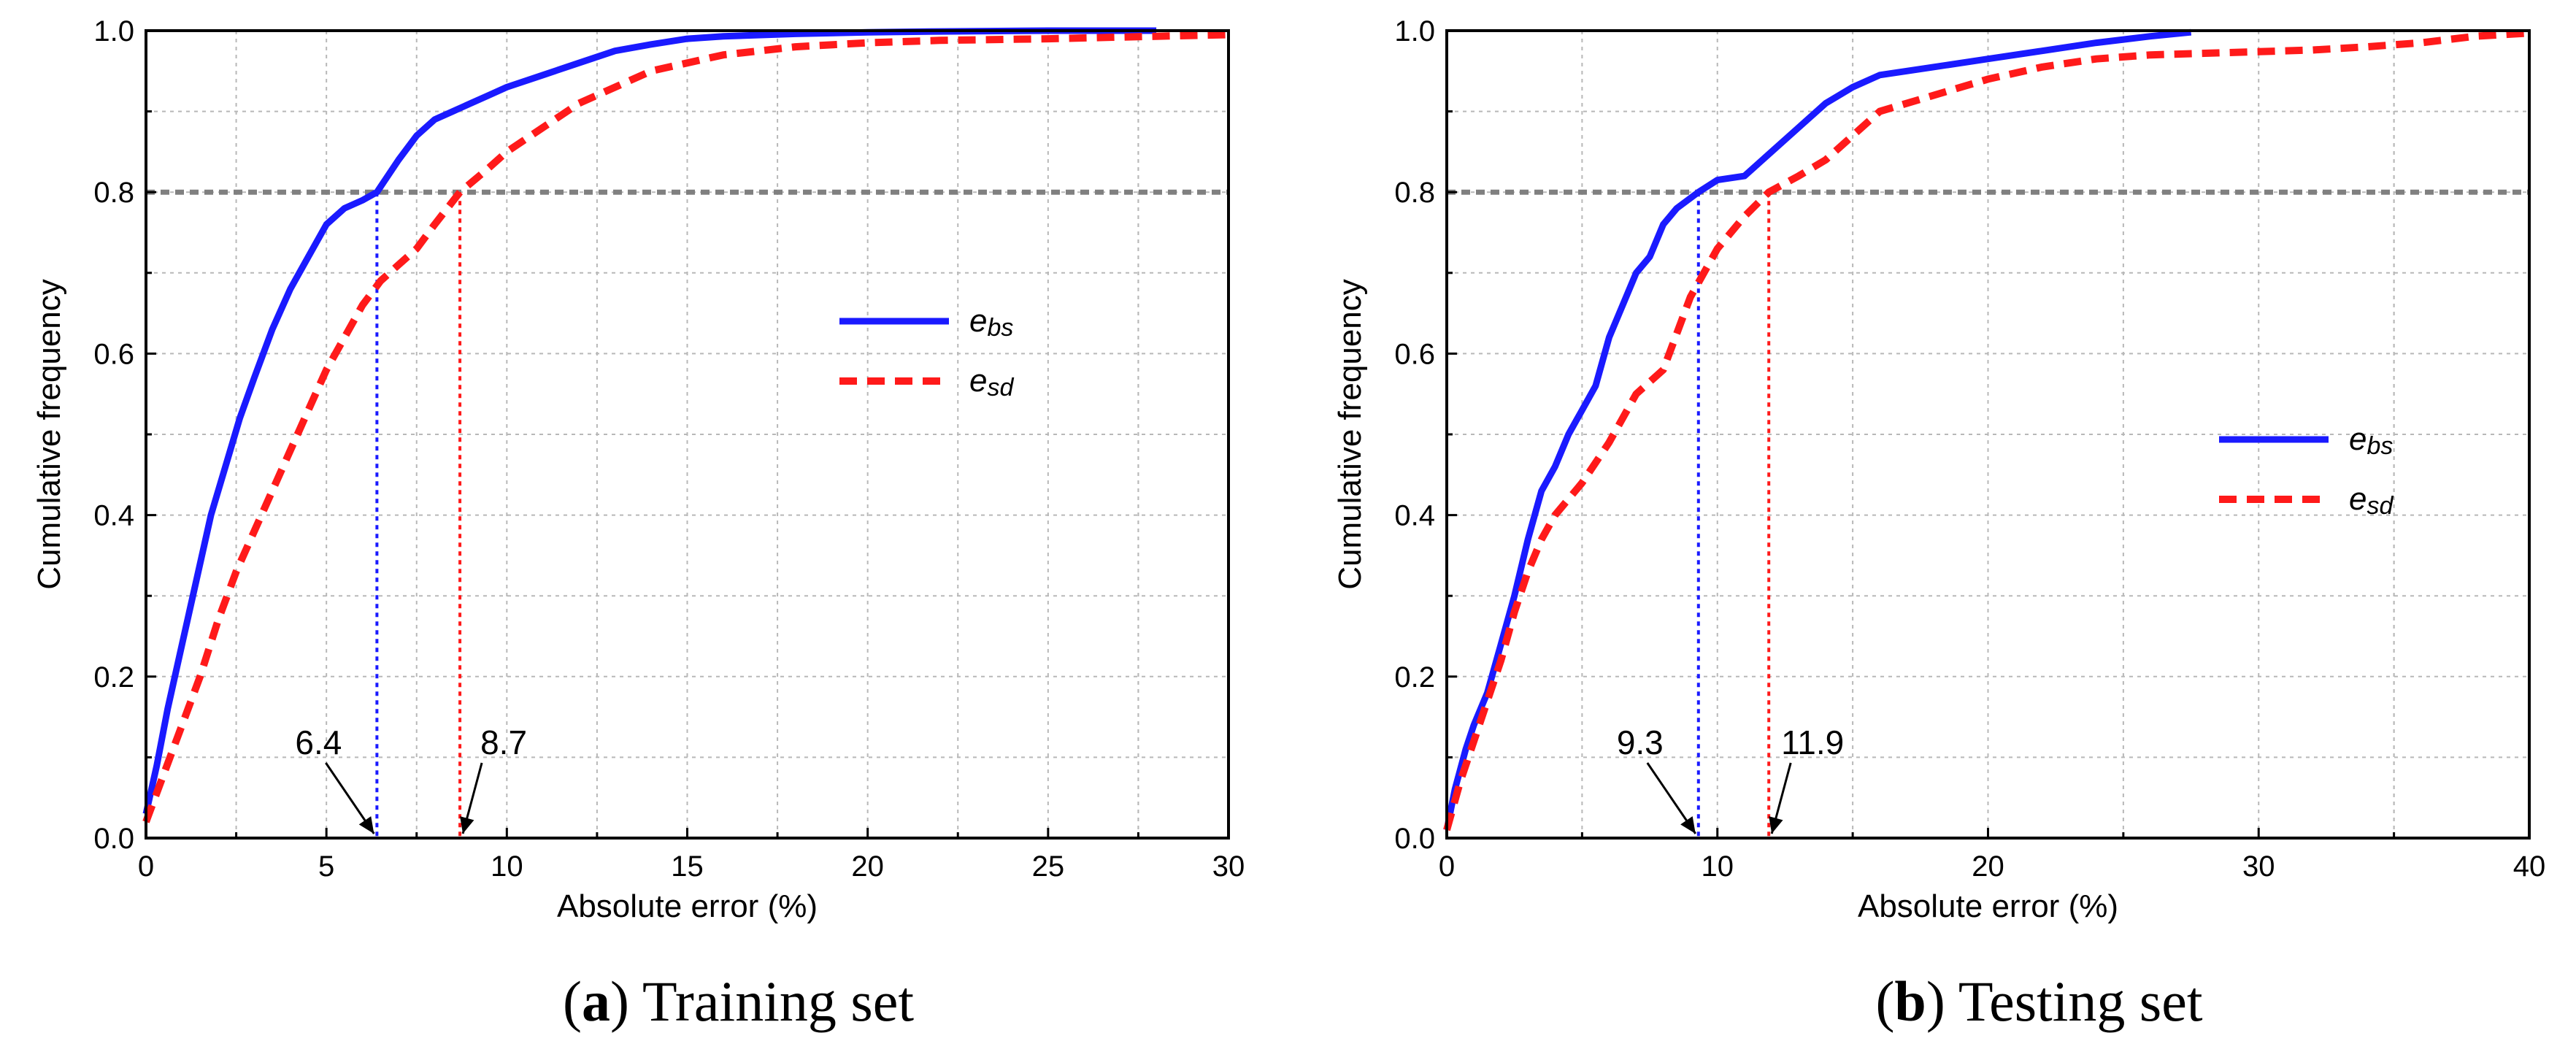 The width and height of the screenshot is (2576, 1041). Describe the element at coordinates (2064, 1001) in the screenshot. I see `caption-text: ) Testing set` at that location.